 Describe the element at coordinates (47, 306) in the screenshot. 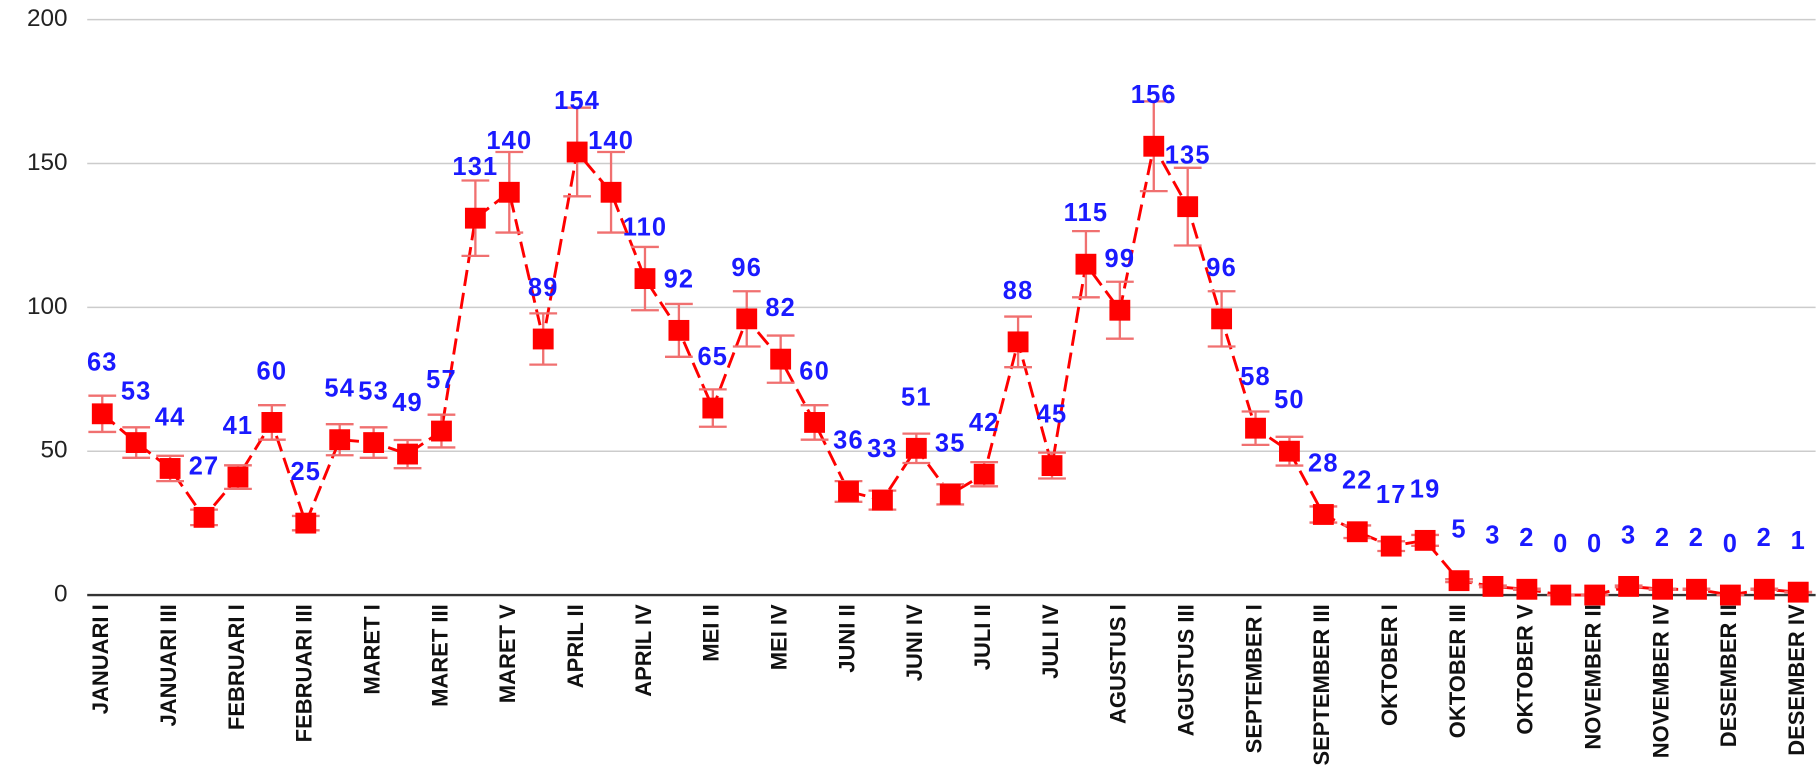

I see `y-tick-label: 100` at that location.